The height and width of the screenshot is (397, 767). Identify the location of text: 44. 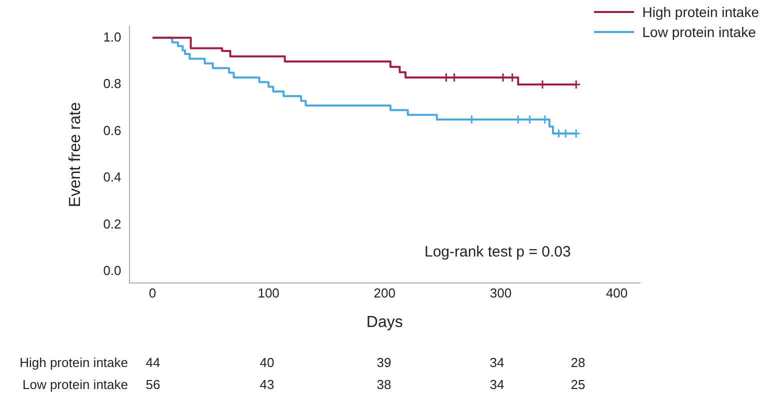
(153, 362).